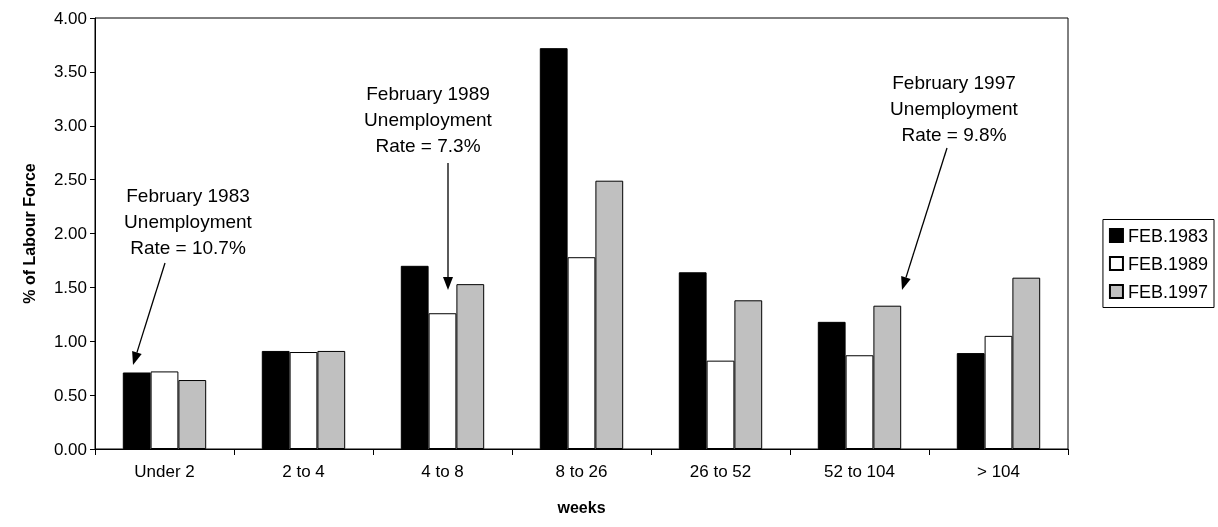 Image resolution: width=1218 pixels, height=527 pixels. Describe the element at coordinates (1168, 291) in the screenshot. I see `legend-label: FEB.1997` at that location.